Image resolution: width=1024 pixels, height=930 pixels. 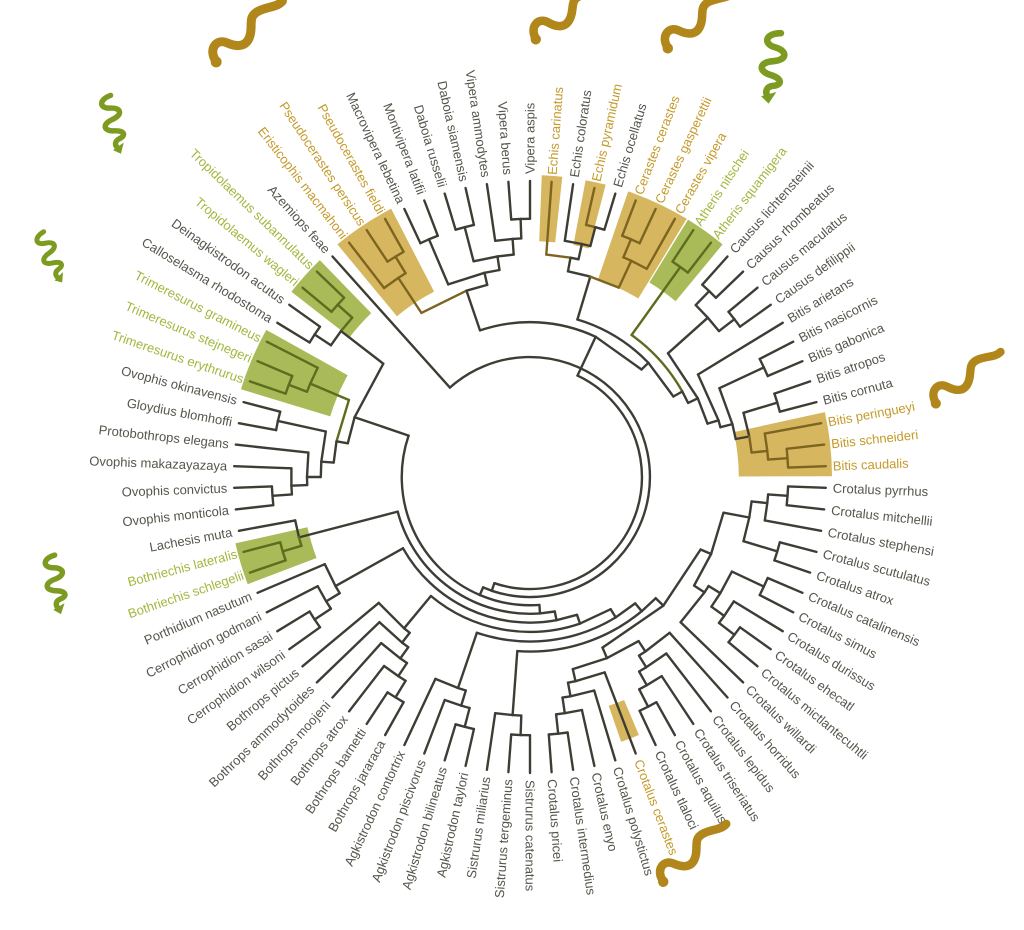 What do you see at coordinates (174, 490) in the screenshot?
I see `species-label: Ovophis convictus` at bounding box center [174, 490].